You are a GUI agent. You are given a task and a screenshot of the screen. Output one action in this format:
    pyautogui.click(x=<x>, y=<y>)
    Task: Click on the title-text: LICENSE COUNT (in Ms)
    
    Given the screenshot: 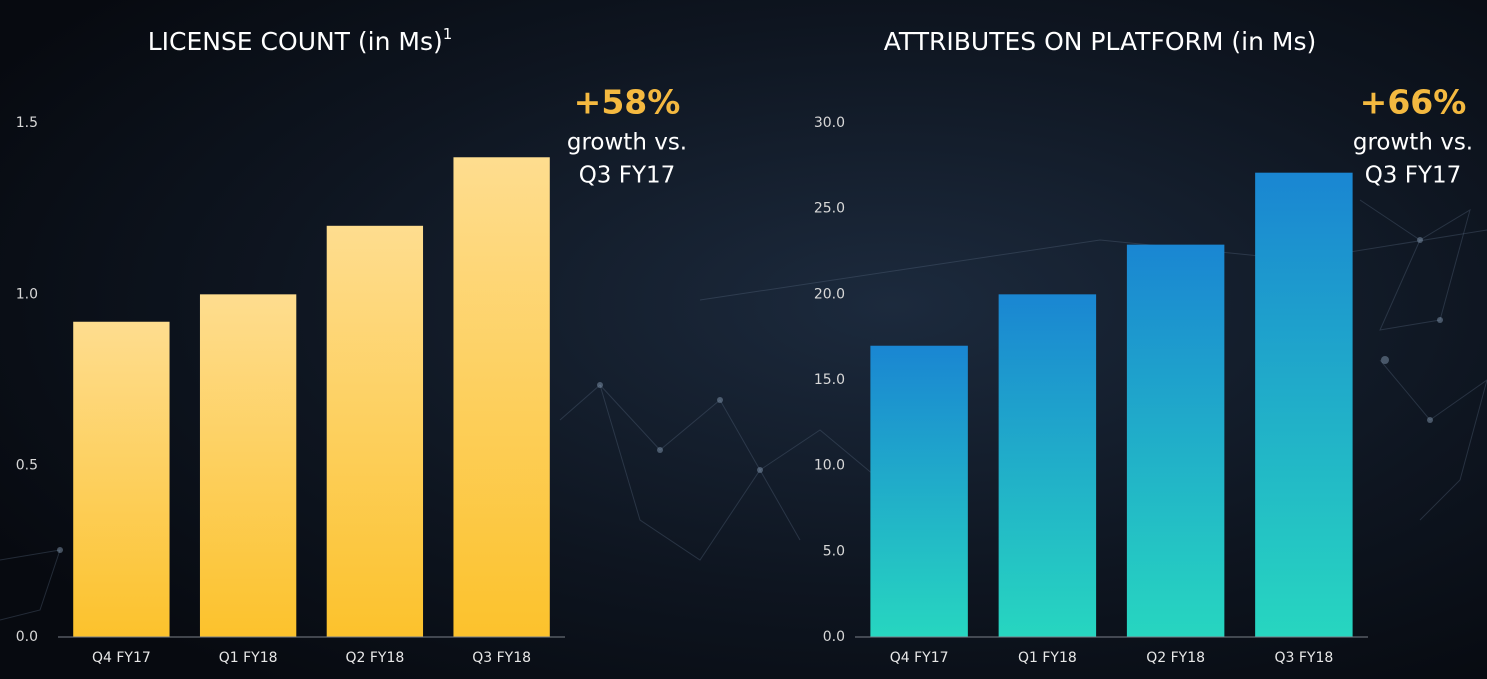 What is the action you would take?
    pyautogui.click(x=295, y=41)
    